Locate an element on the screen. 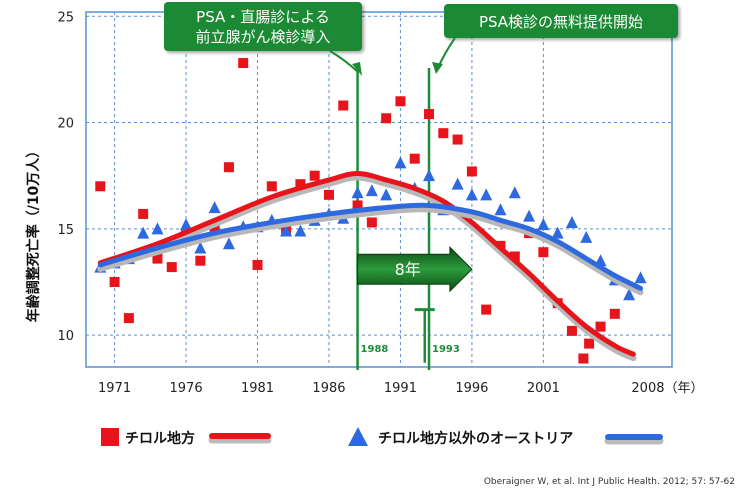 The image size is (747, 493). y-tick-labels: 10 15 20 25 is located at coordinates (65, 177).